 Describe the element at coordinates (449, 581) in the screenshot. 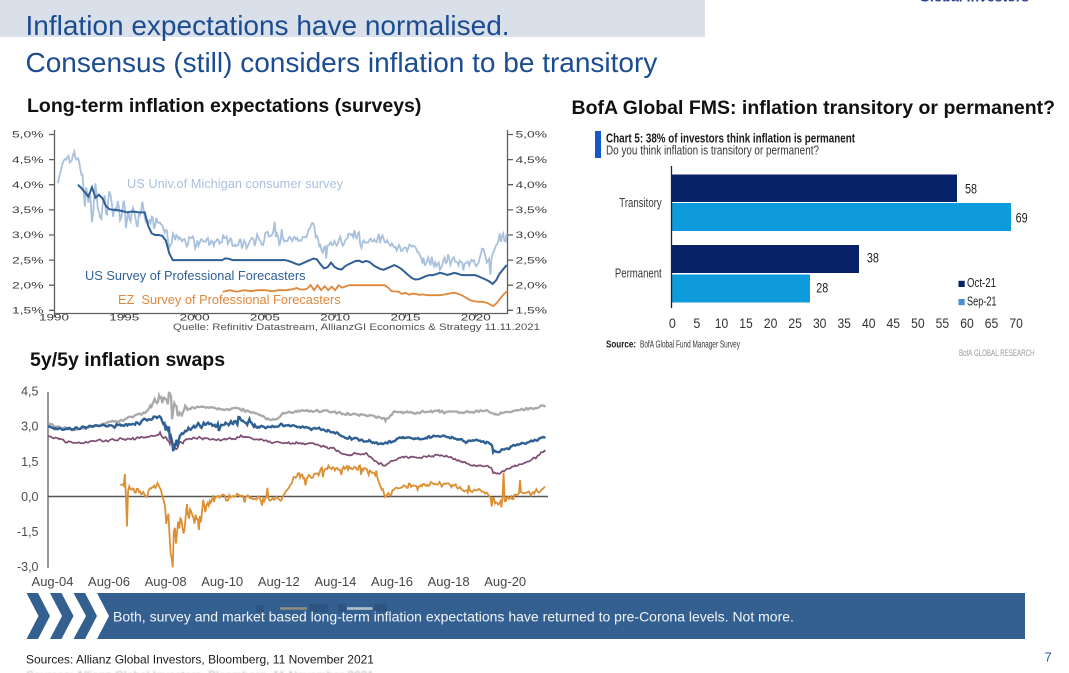

I see `svg-text: Aug-18` at that location.